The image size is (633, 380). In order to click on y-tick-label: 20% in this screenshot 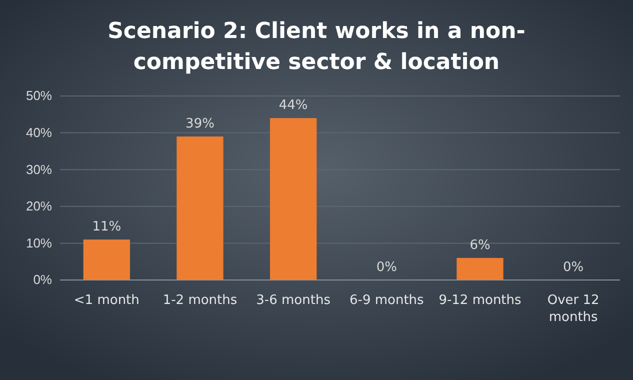, I will do `click(39, 206)`.